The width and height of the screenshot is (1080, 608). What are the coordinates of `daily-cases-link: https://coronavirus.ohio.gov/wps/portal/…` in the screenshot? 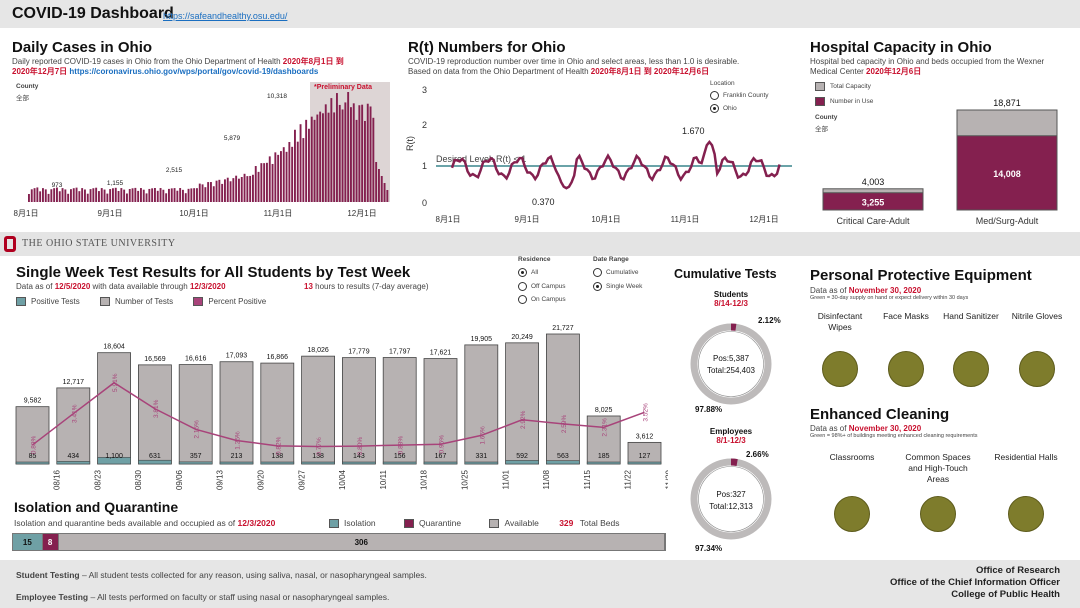 It's located at (194, 71).